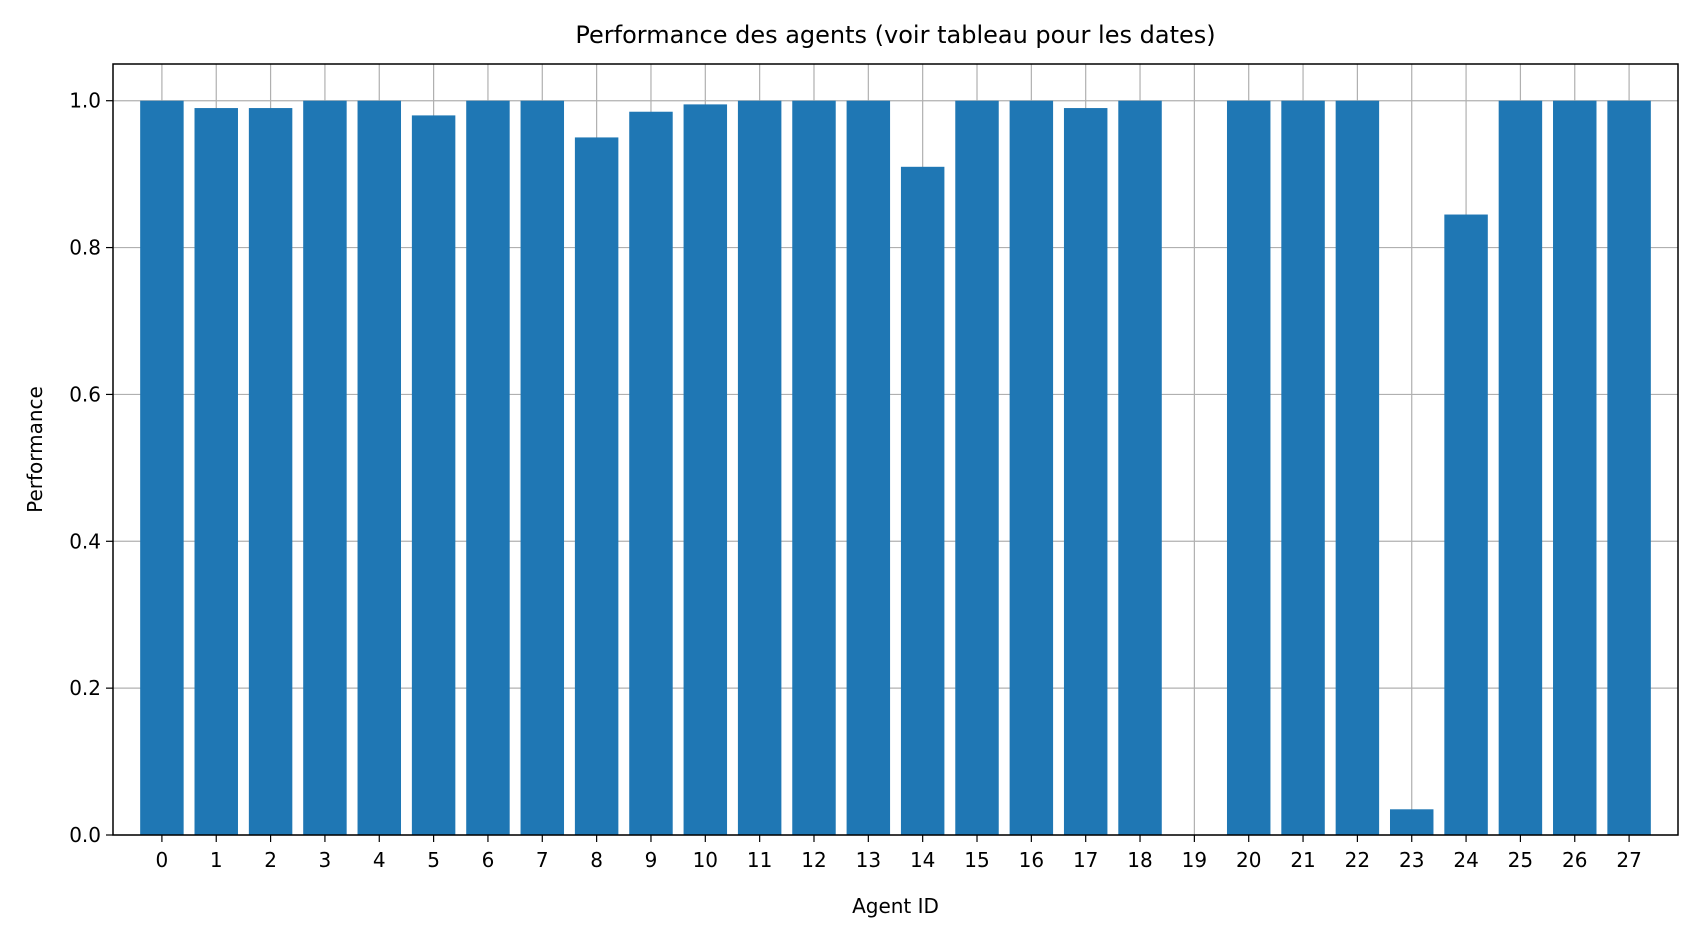  I want to click on x-tick-label: 22, so click(1357, 860).